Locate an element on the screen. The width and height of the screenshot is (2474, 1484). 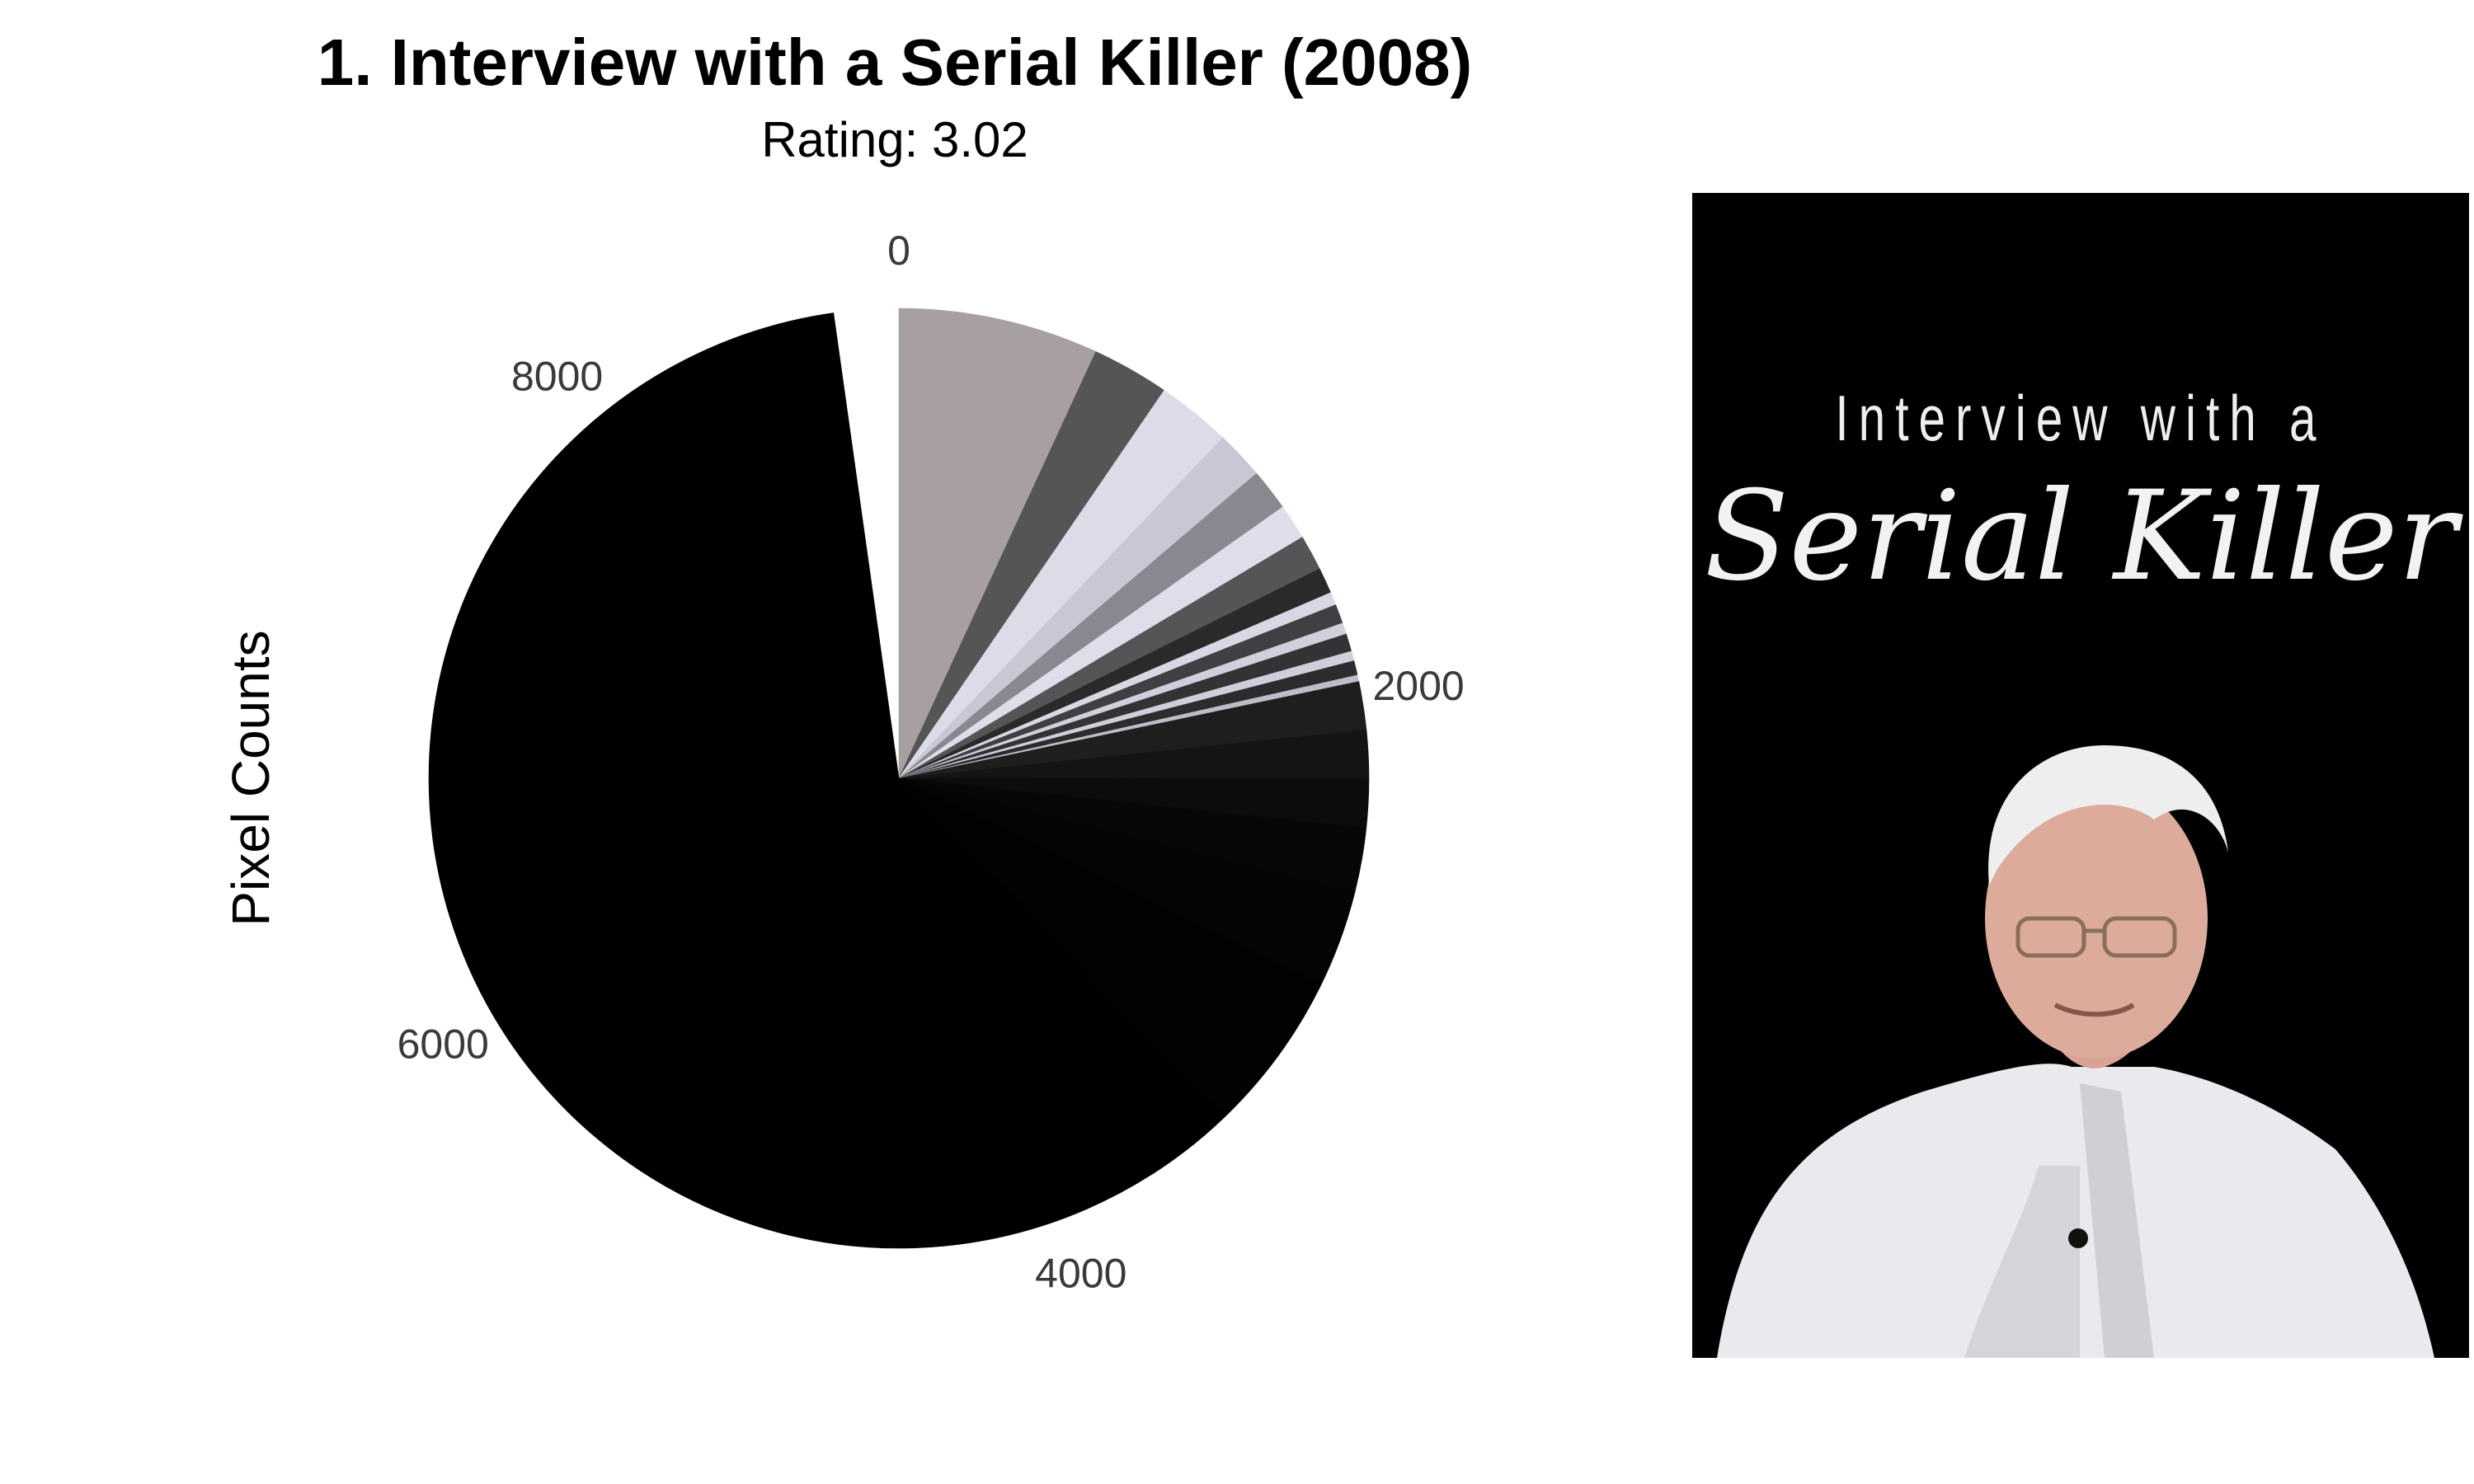
chart-title: 1. Interview with a Serial Killer (2008) is located at coordinates (895, 62).